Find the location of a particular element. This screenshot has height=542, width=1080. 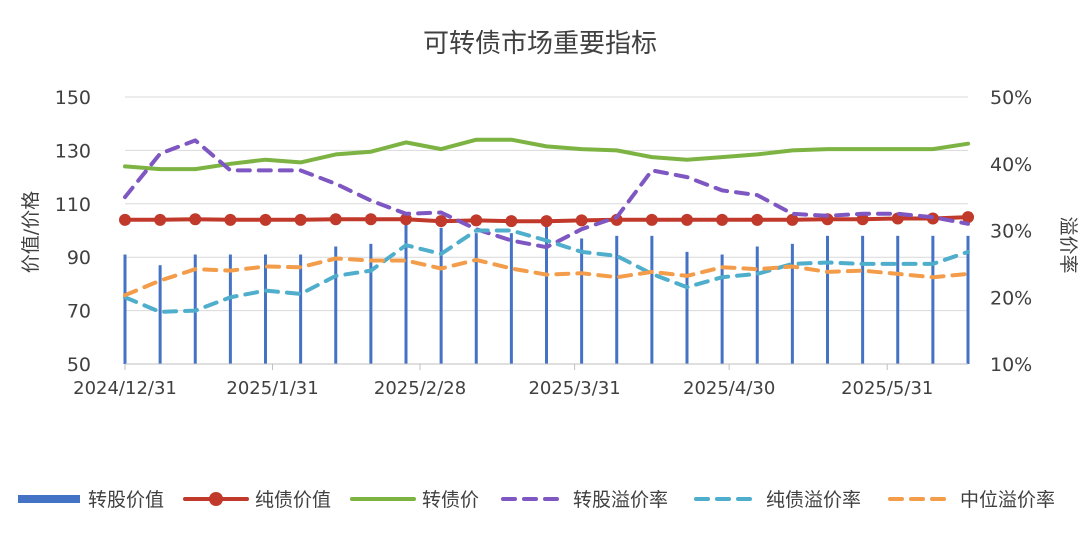

series-line-中位溢价率 is located at coordinates (546, 277).